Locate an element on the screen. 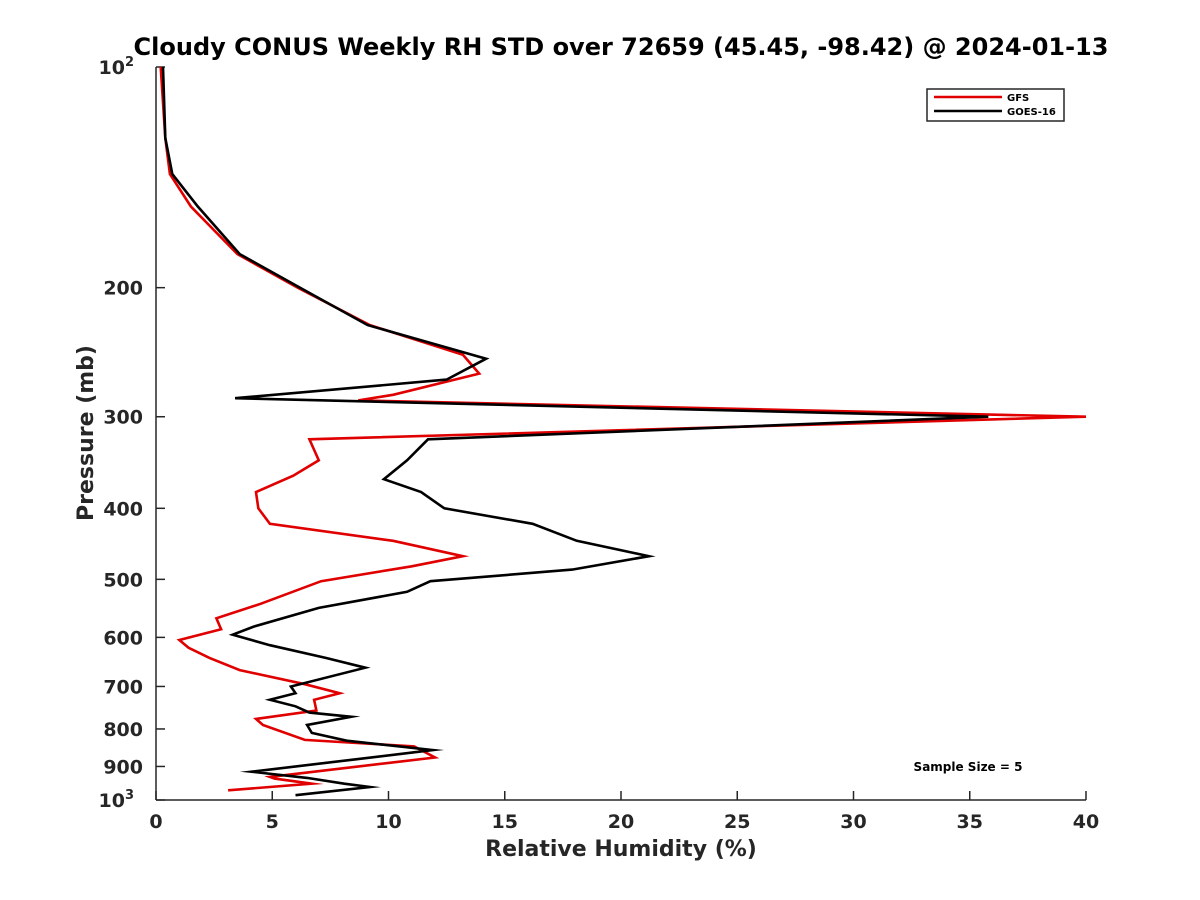  y-tick-label-1000: 10³ is located at coordinates (117, 800).